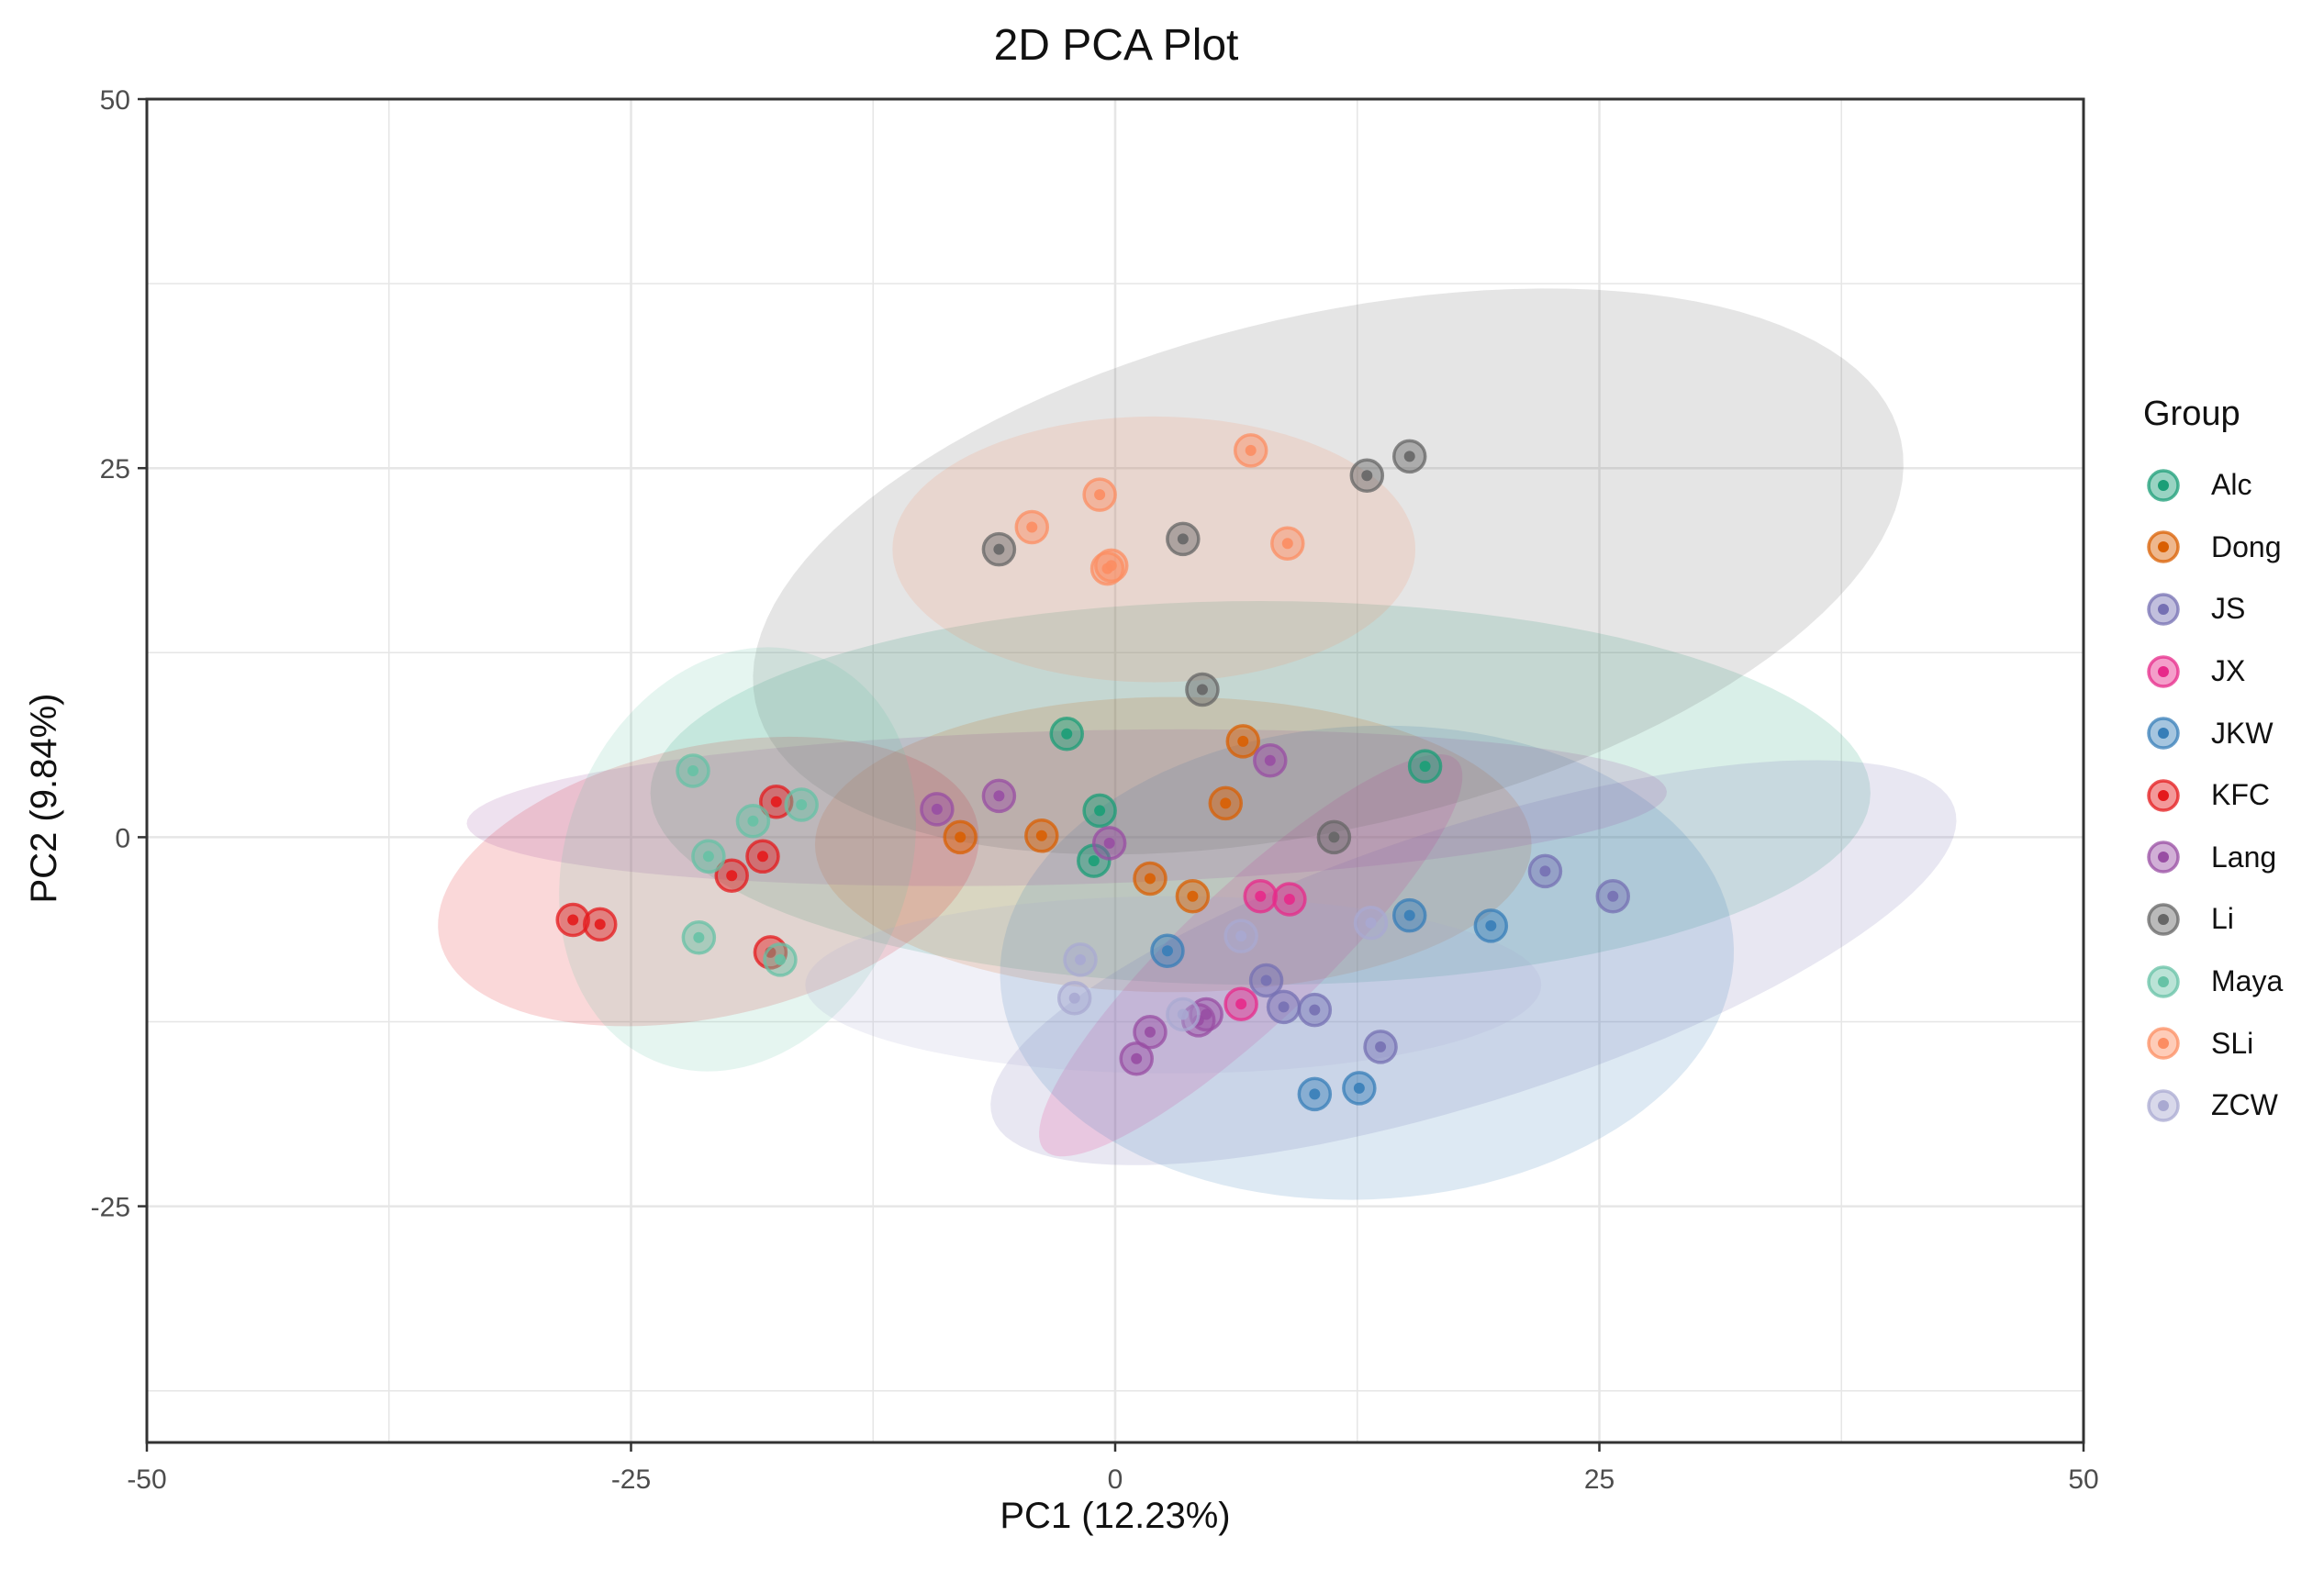  What do you see at coordinates (1116, 45) in the screenshot?
I see `chart-title: 2D PCA Plot` at bounding box center [1116, 45].